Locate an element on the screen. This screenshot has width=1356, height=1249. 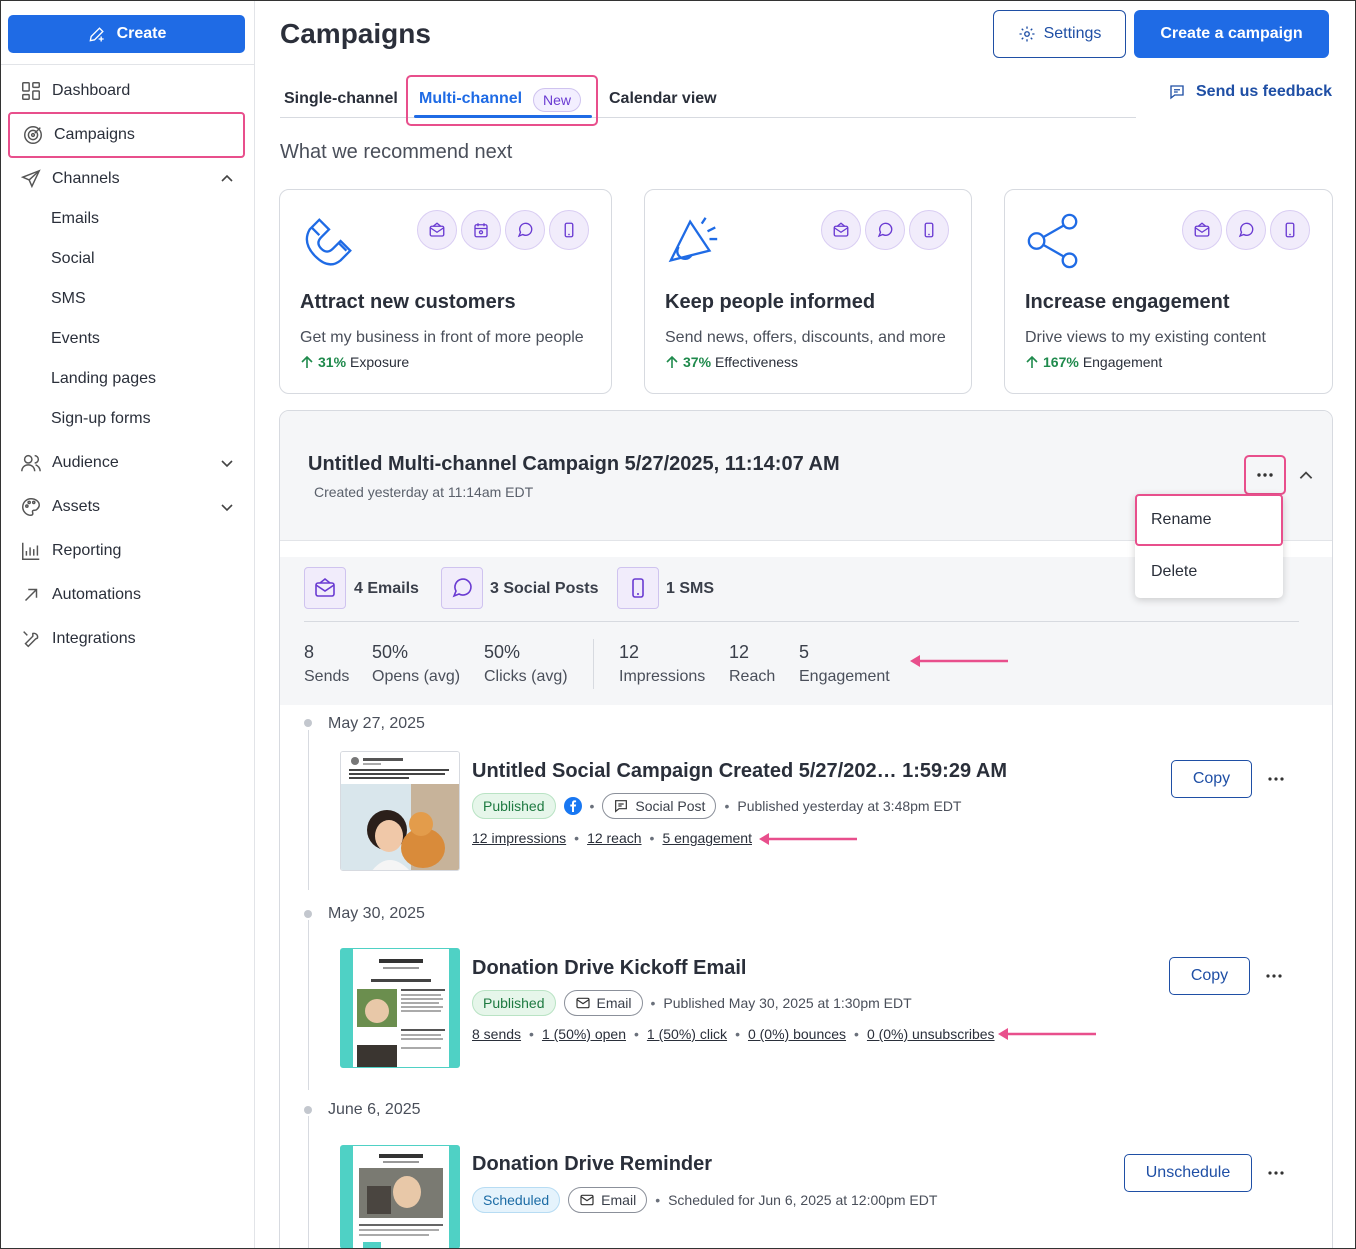
metric-value: 50% is located at coordinates (390, 652).